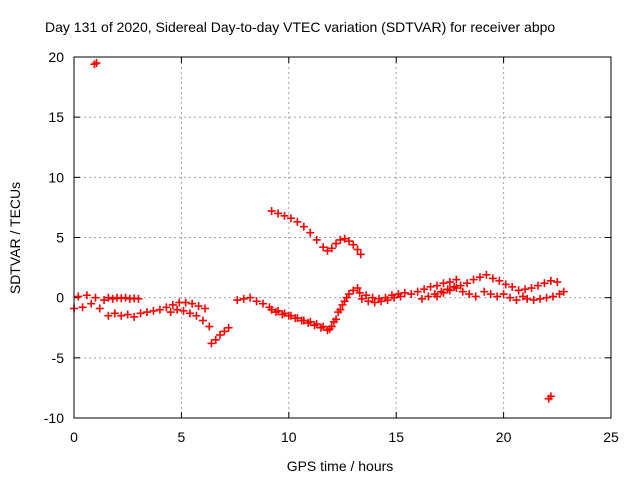 This screenshot has height=480, width=640. What do you see at coordinates (74, 437) in the screenshot?
I see `x-tick-label: 0` at bounding box center [74, 437].